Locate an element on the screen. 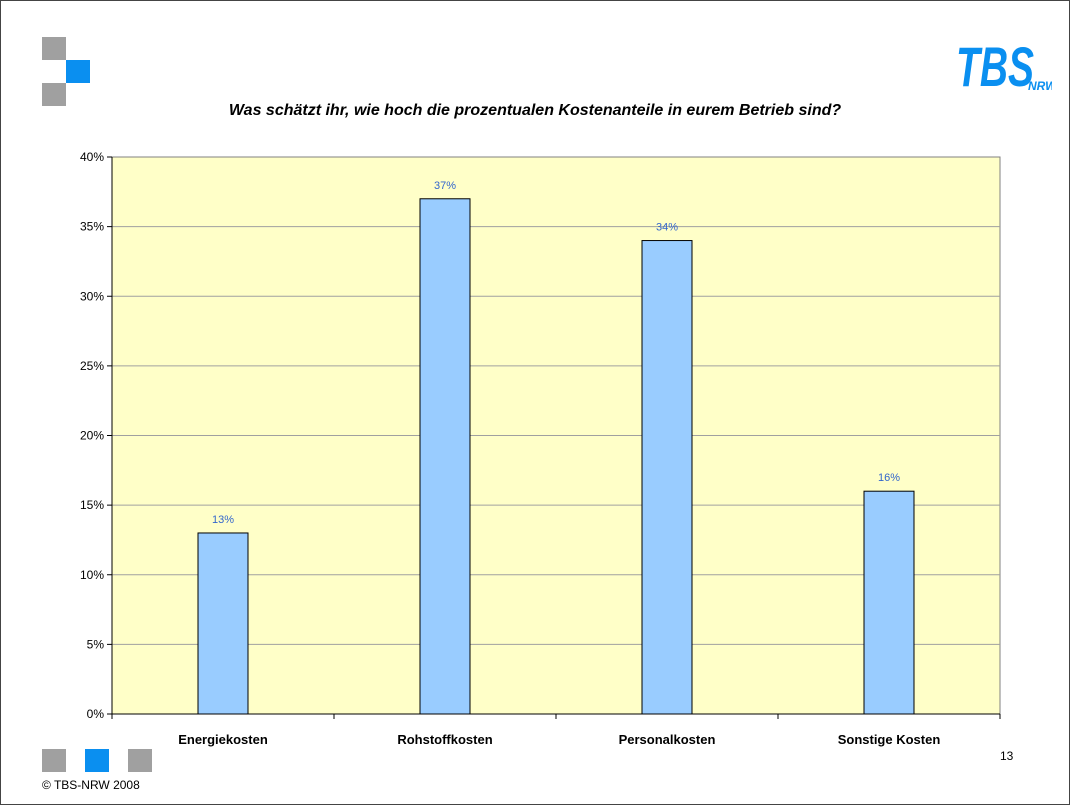  bar-personalkosten is located at coordinates (667, 477).